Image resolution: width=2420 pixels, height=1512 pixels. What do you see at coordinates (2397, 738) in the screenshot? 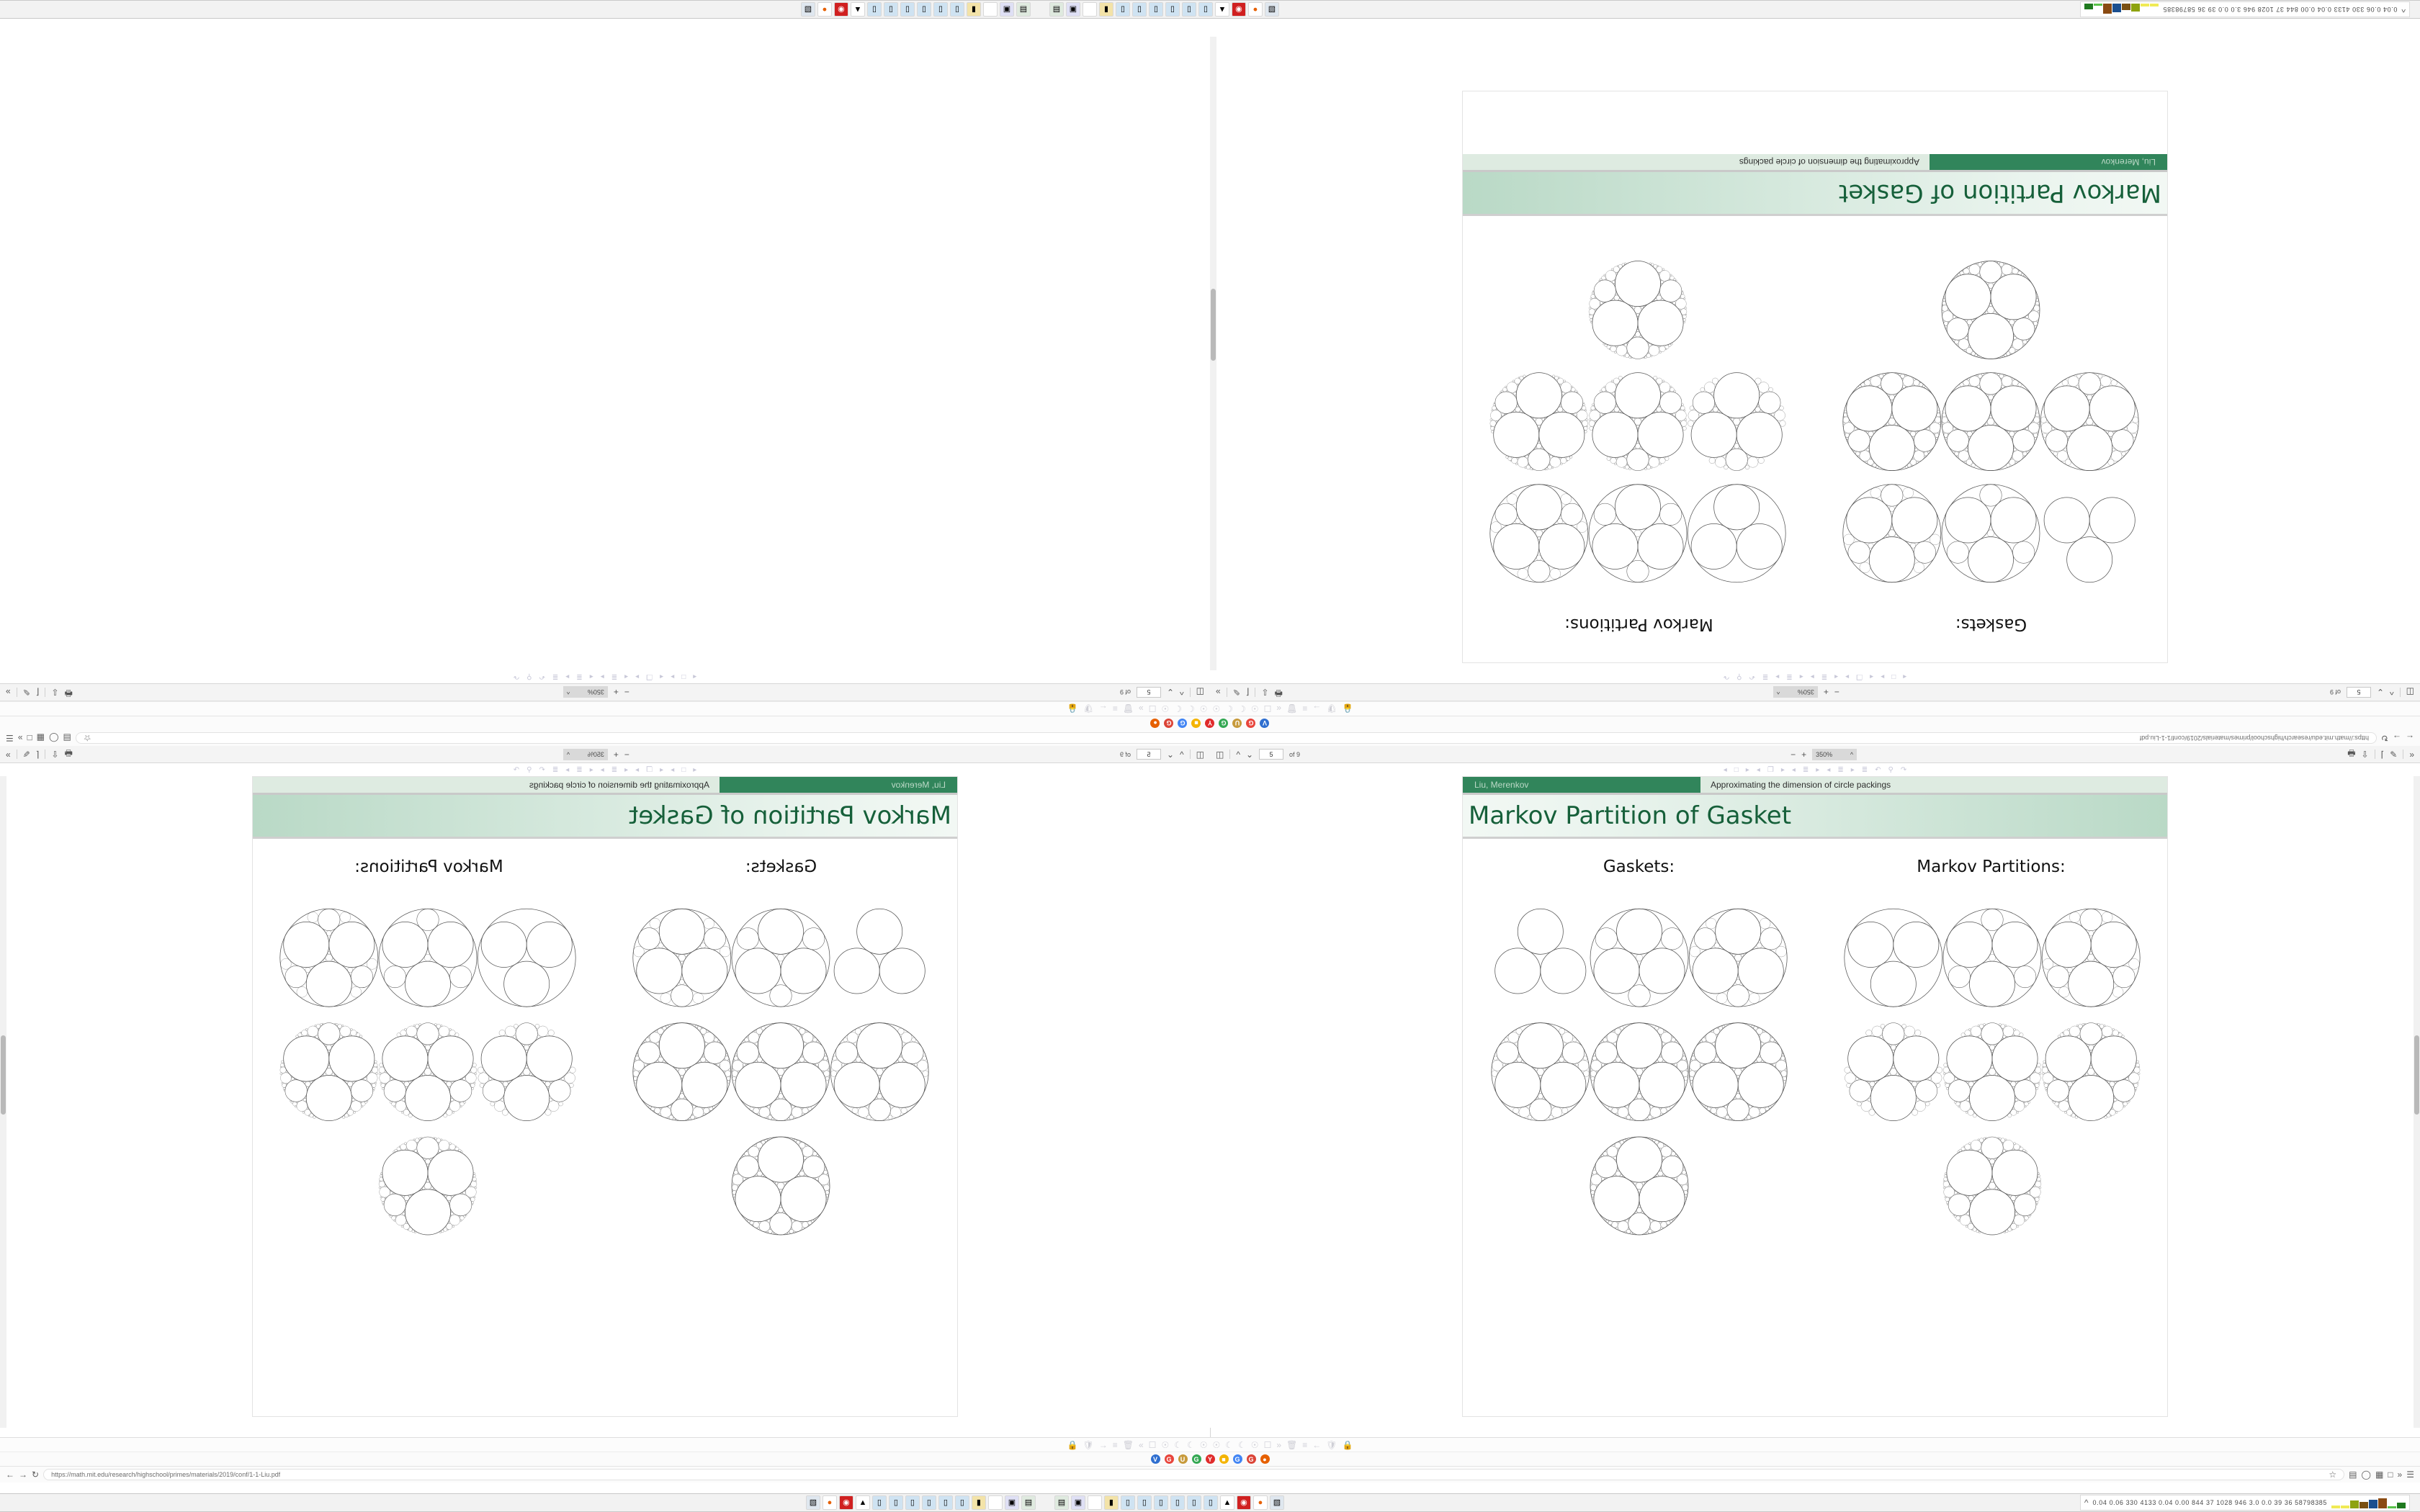
I see `forward-arrow-icon: →` at bounding box center [2397, 738].